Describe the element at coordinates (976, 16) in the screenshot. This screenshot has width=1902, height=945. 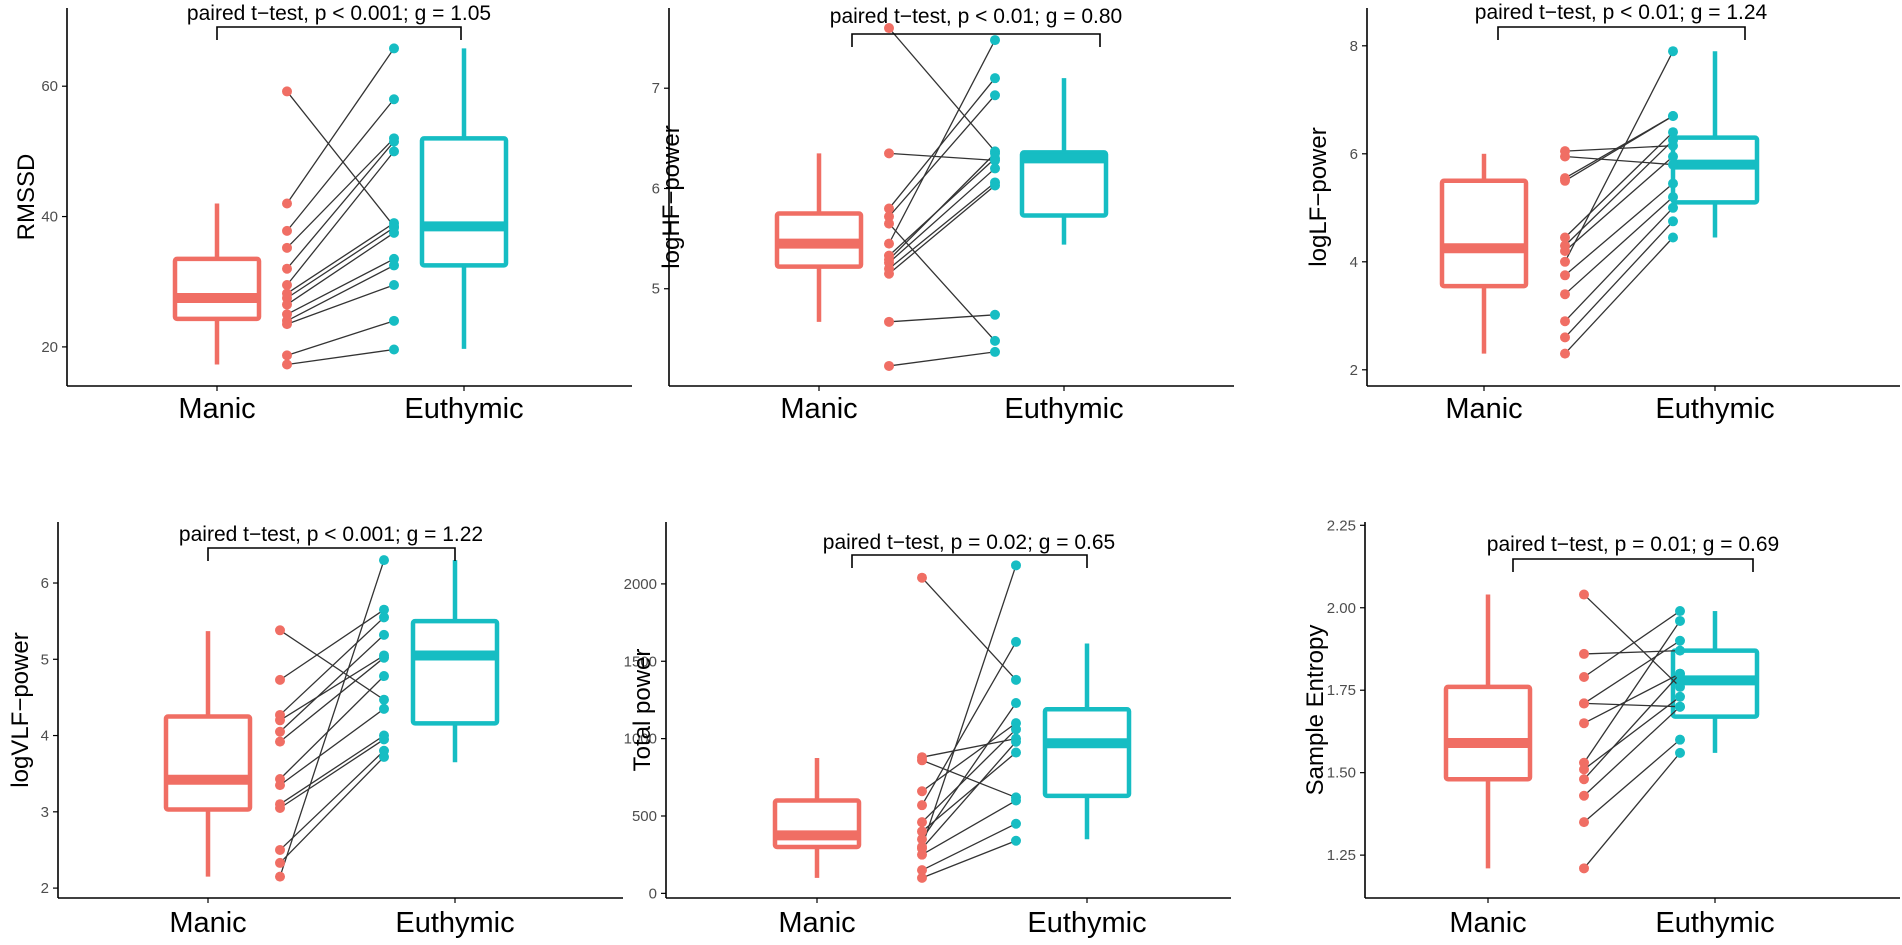
I see `annotation-text: paired t−test, p < 0.01; g = 0.80` at that location.